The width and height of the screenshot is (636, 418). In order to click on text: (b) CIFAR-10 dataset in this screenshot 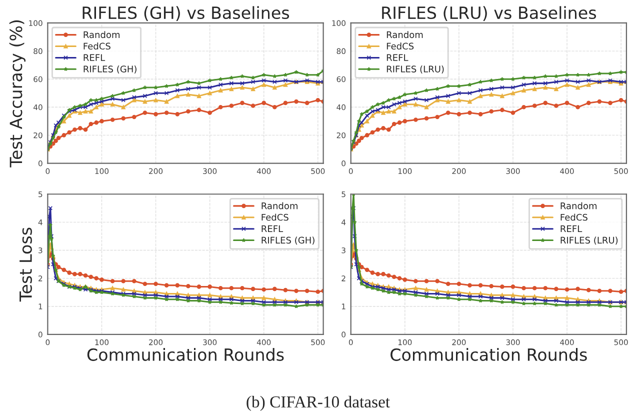, I will do `click(318, 403)`.